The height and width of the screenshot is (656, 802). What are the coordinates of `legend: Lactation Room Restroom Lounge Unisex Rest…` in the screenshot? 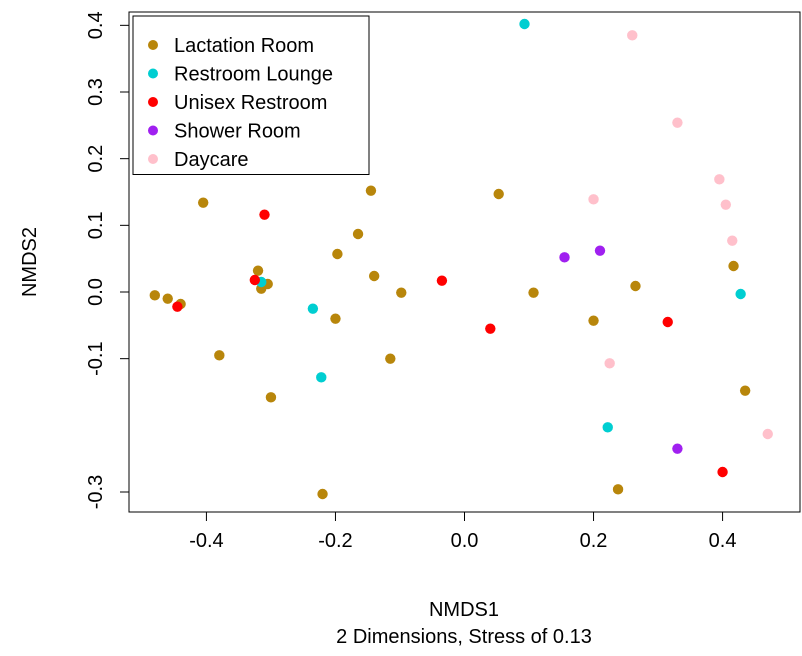 It's located at (251, 95).